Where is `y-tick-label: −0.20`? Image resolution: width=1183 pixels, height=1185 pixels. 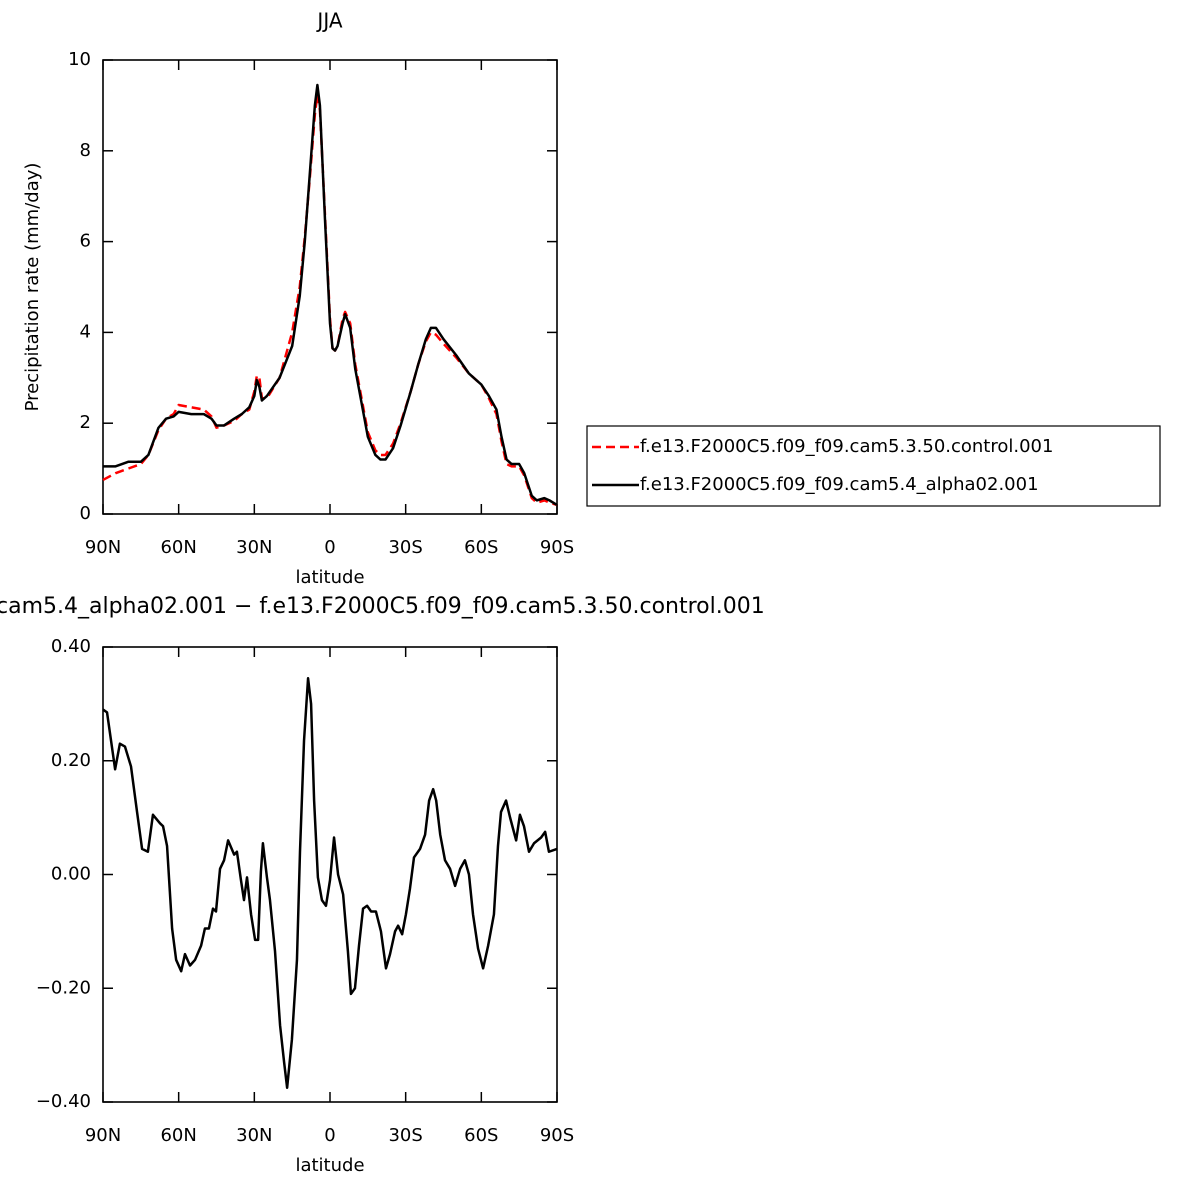
y-tick-label: −0.20 is located at coordinates (63, 987).